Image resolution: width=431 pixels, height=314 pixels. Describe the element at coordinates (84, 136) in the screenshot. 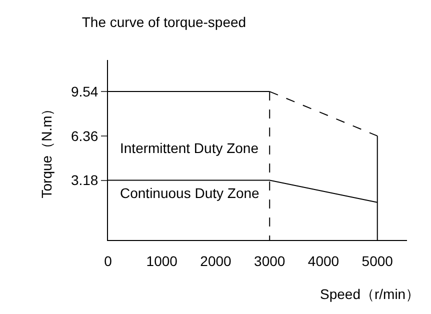

I see `y-tick-label: 6.36` at that location.